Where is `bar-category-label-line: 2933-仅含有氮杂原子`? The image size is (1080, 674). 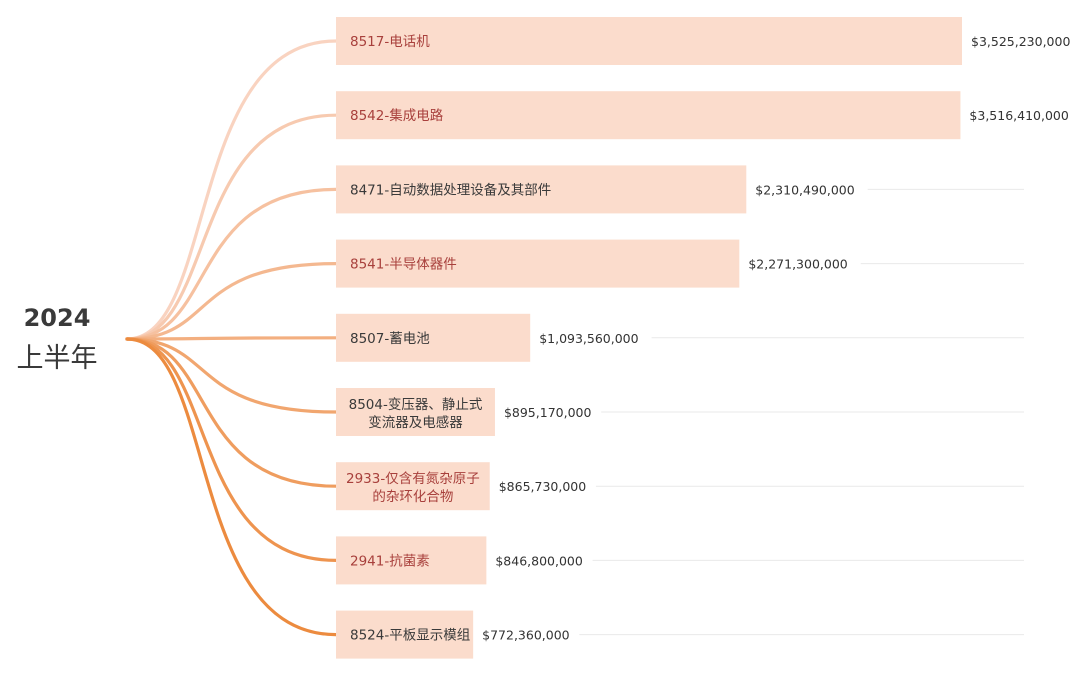 bar-category-label-line: 2933-仅含有氮杂原子 is located at coordinates (413, 479).